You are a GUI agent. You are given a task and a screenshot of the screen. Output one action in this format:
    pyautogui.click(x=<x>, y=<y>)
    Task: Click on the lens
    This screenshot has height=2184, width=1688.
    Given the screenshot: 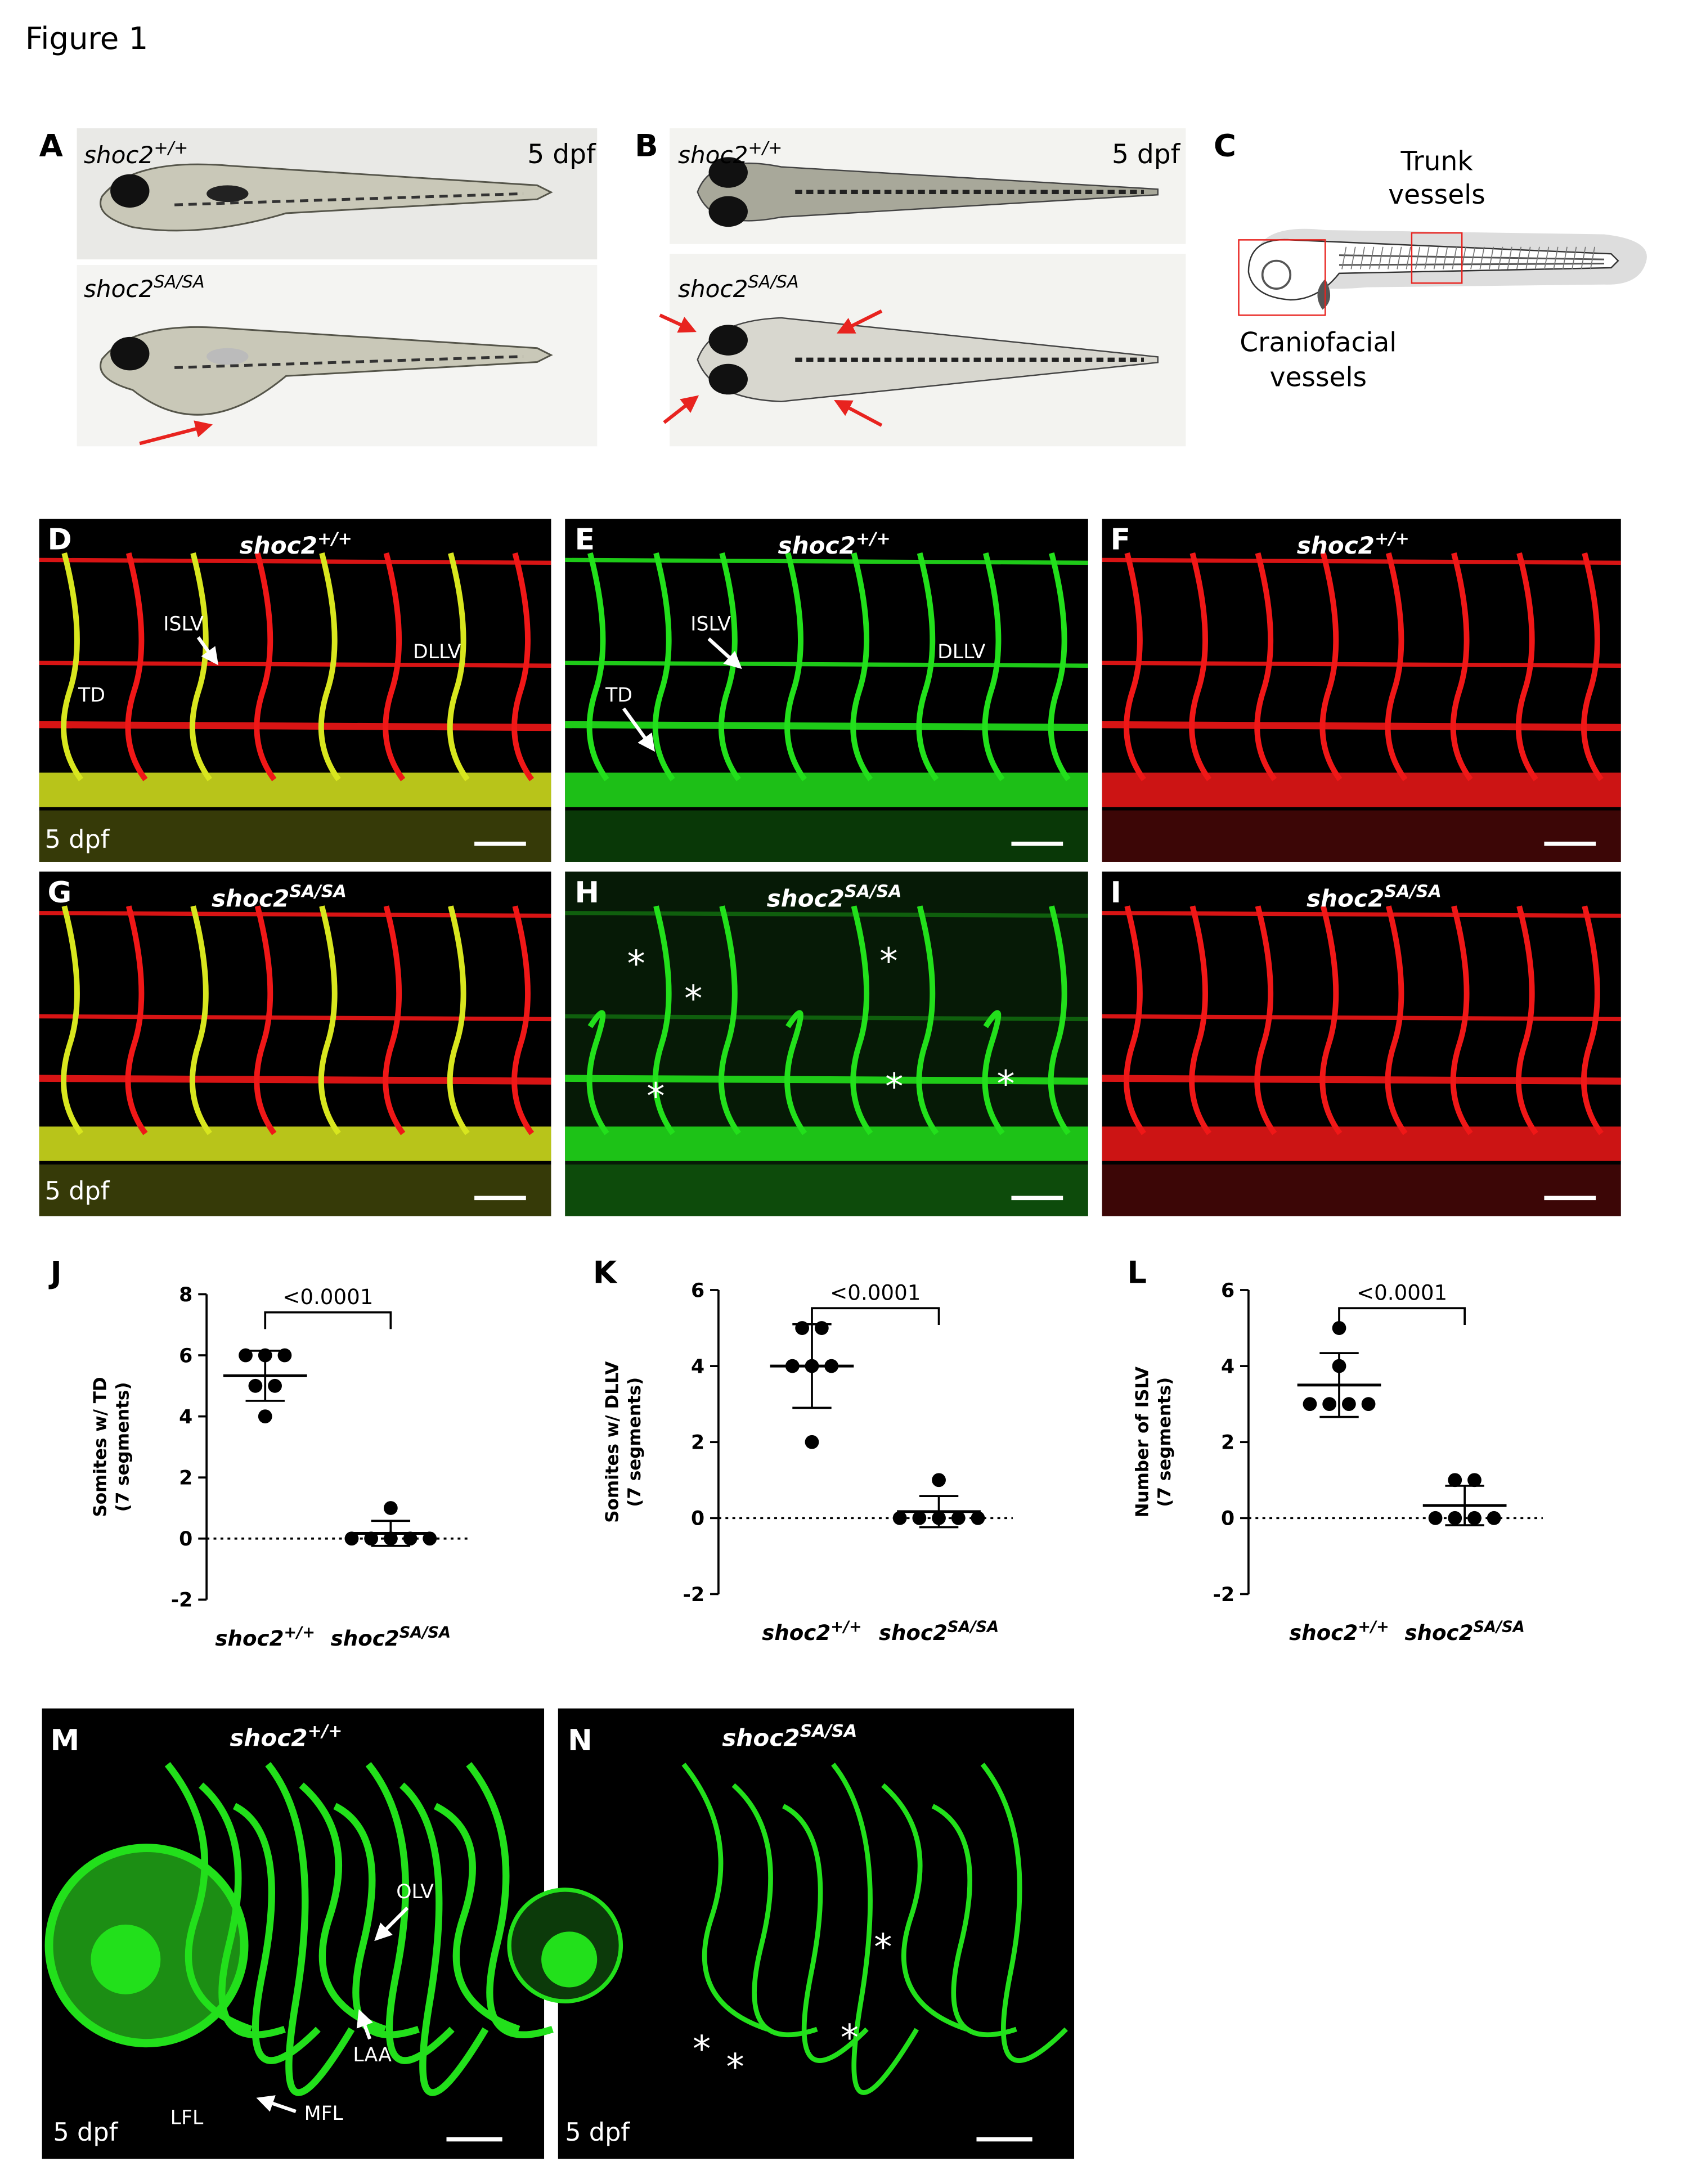 What is the action you would take?
    pyautogui.click(x=126, y=1959)
    